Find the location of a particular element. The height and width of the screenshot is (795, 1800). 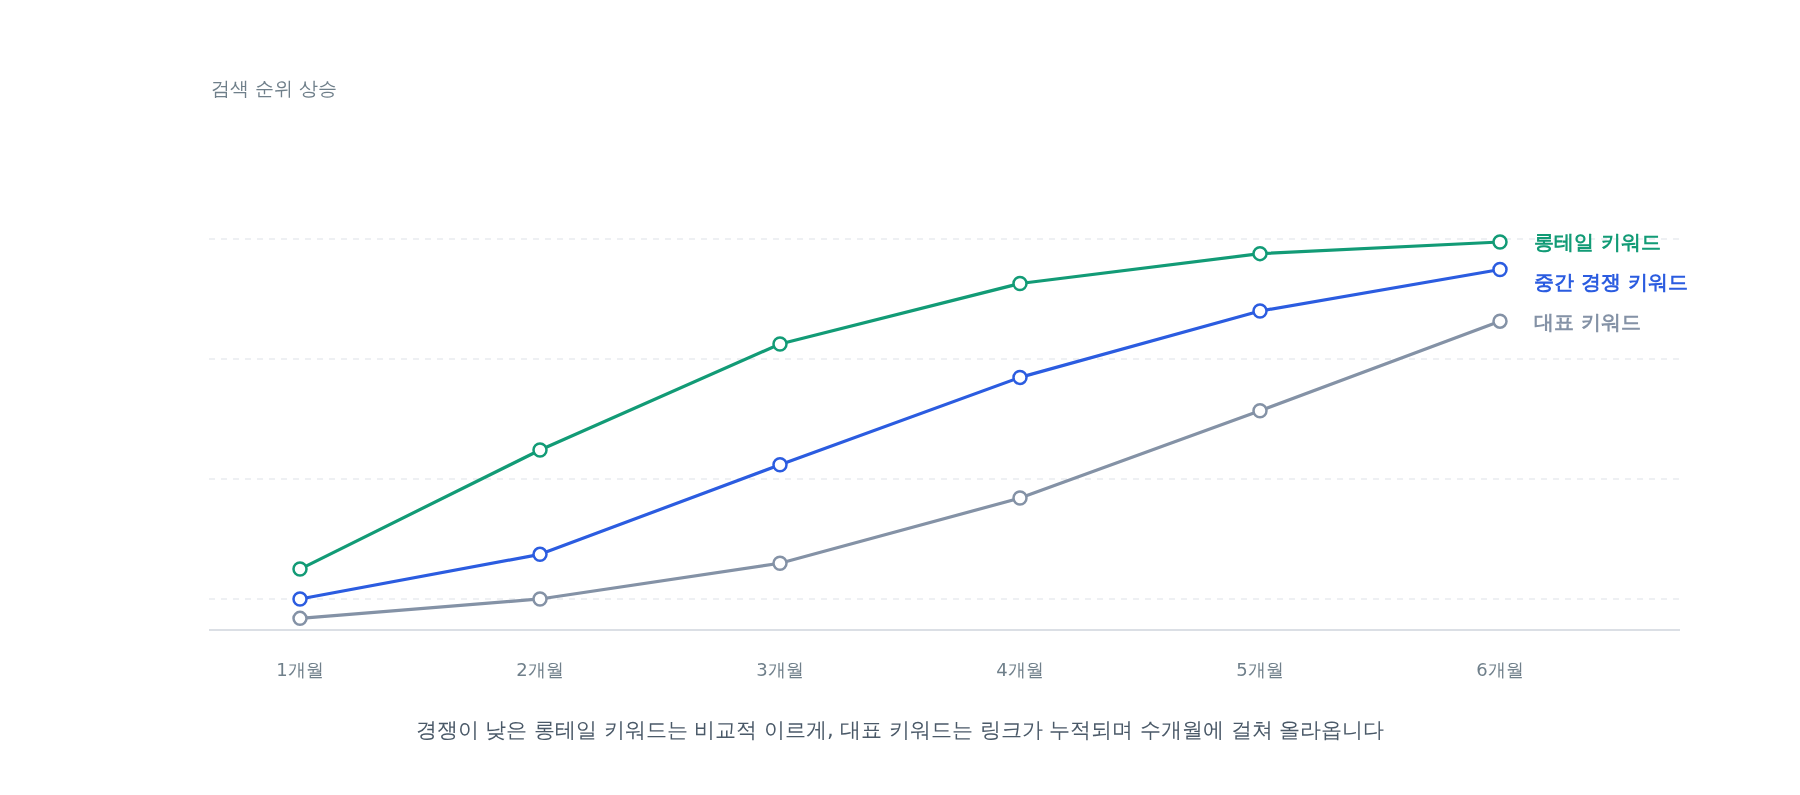

x-tick-label: 1개월 is located at coordinates (300, 669).